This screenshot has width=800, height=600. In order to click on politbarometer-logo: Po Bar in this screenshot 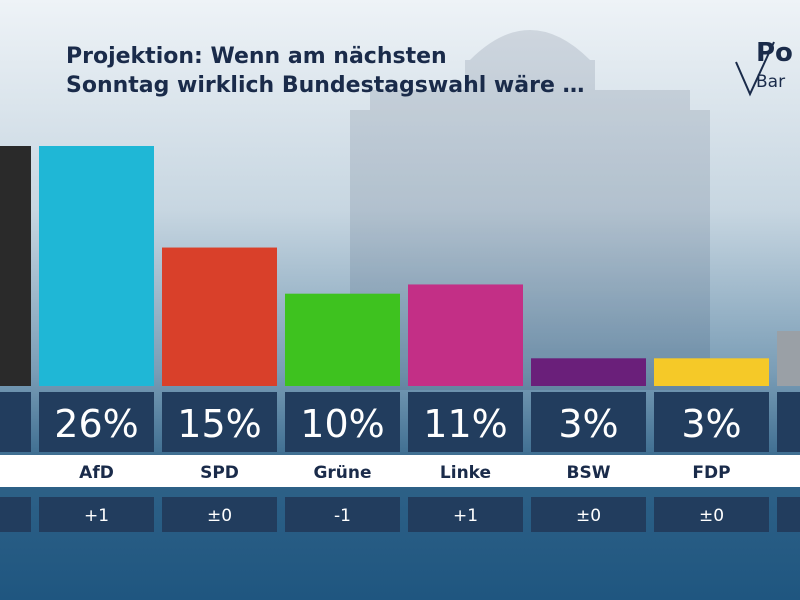, I will do `click(765, 67)`.